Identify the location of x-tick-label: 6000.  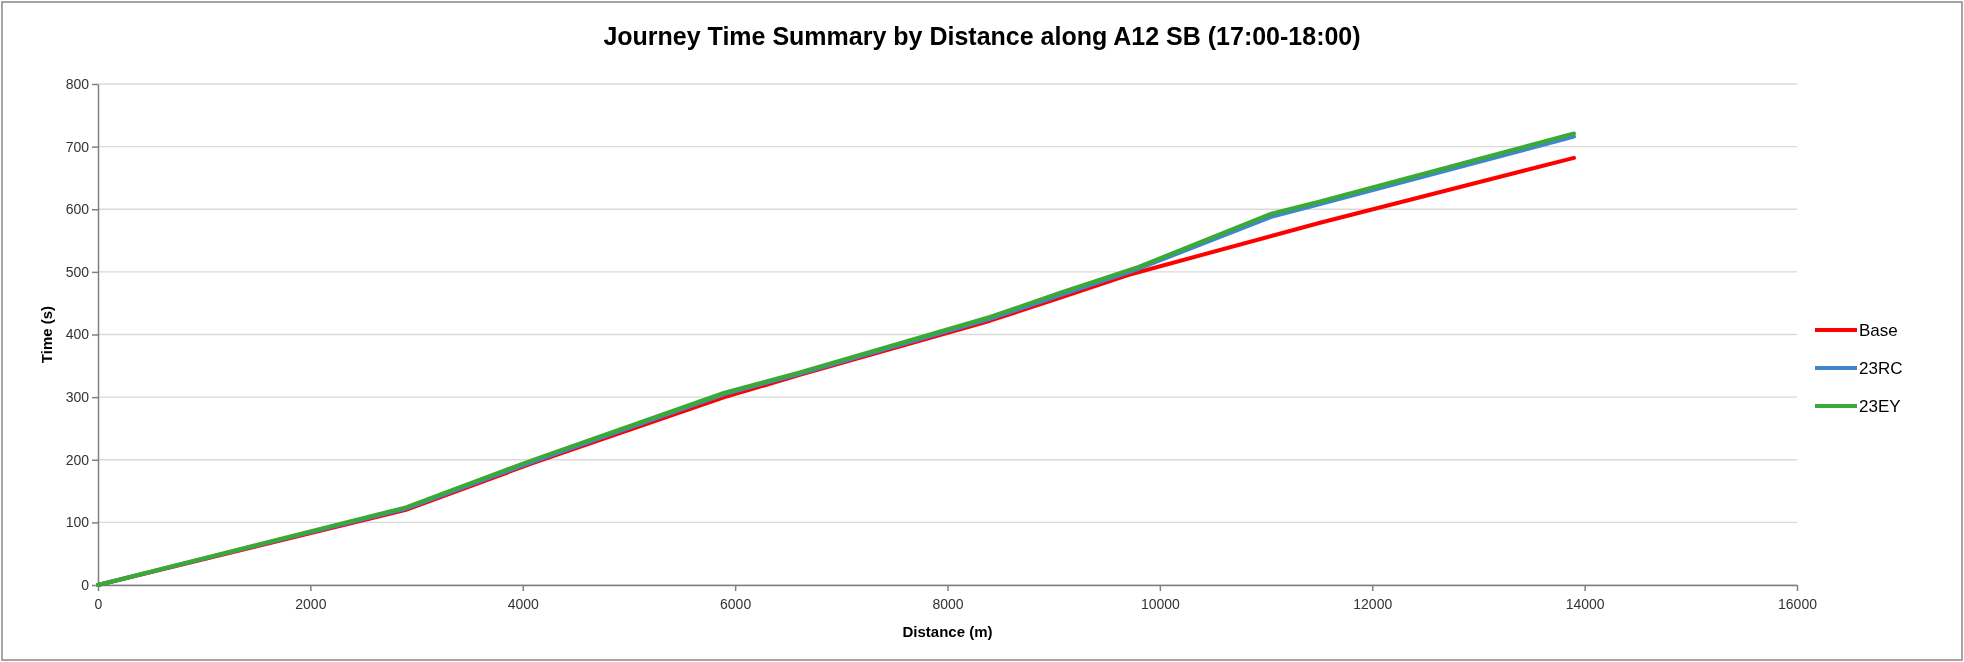
(736, 604).